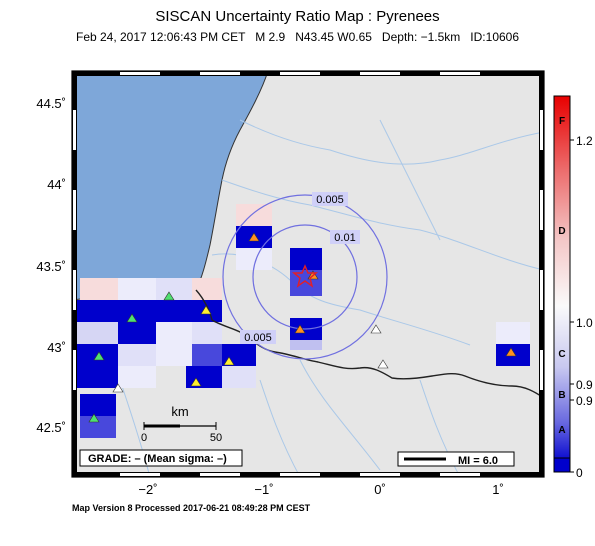 The height and width of the screenshot is (546, 595). I want to click on mi-legend: MI = 6.0, so click(478, 461).